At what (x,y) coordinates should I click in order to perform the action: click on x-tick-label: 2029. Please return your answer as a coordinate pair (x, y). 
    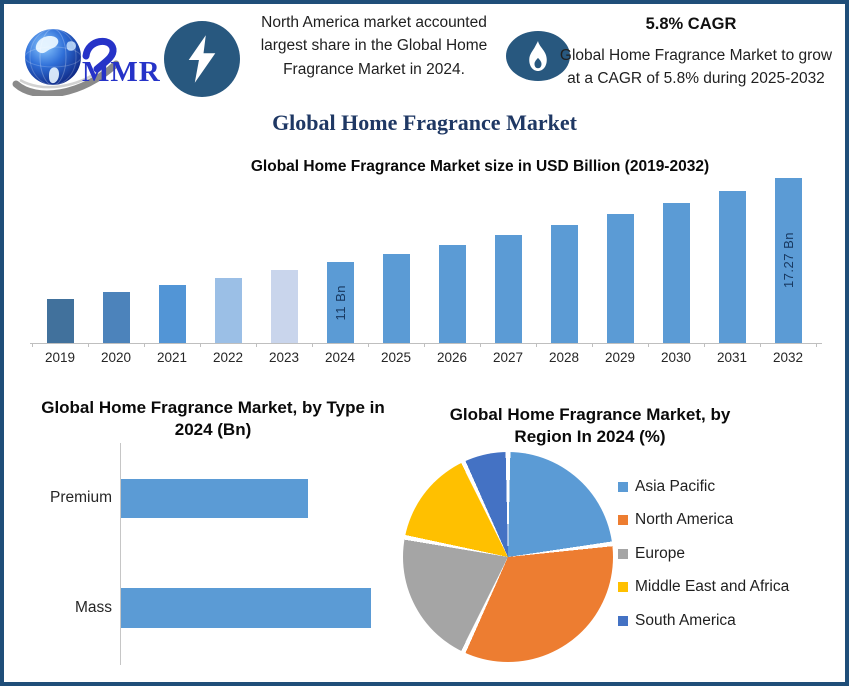
    Looking at the image, I should click on (620, 357).